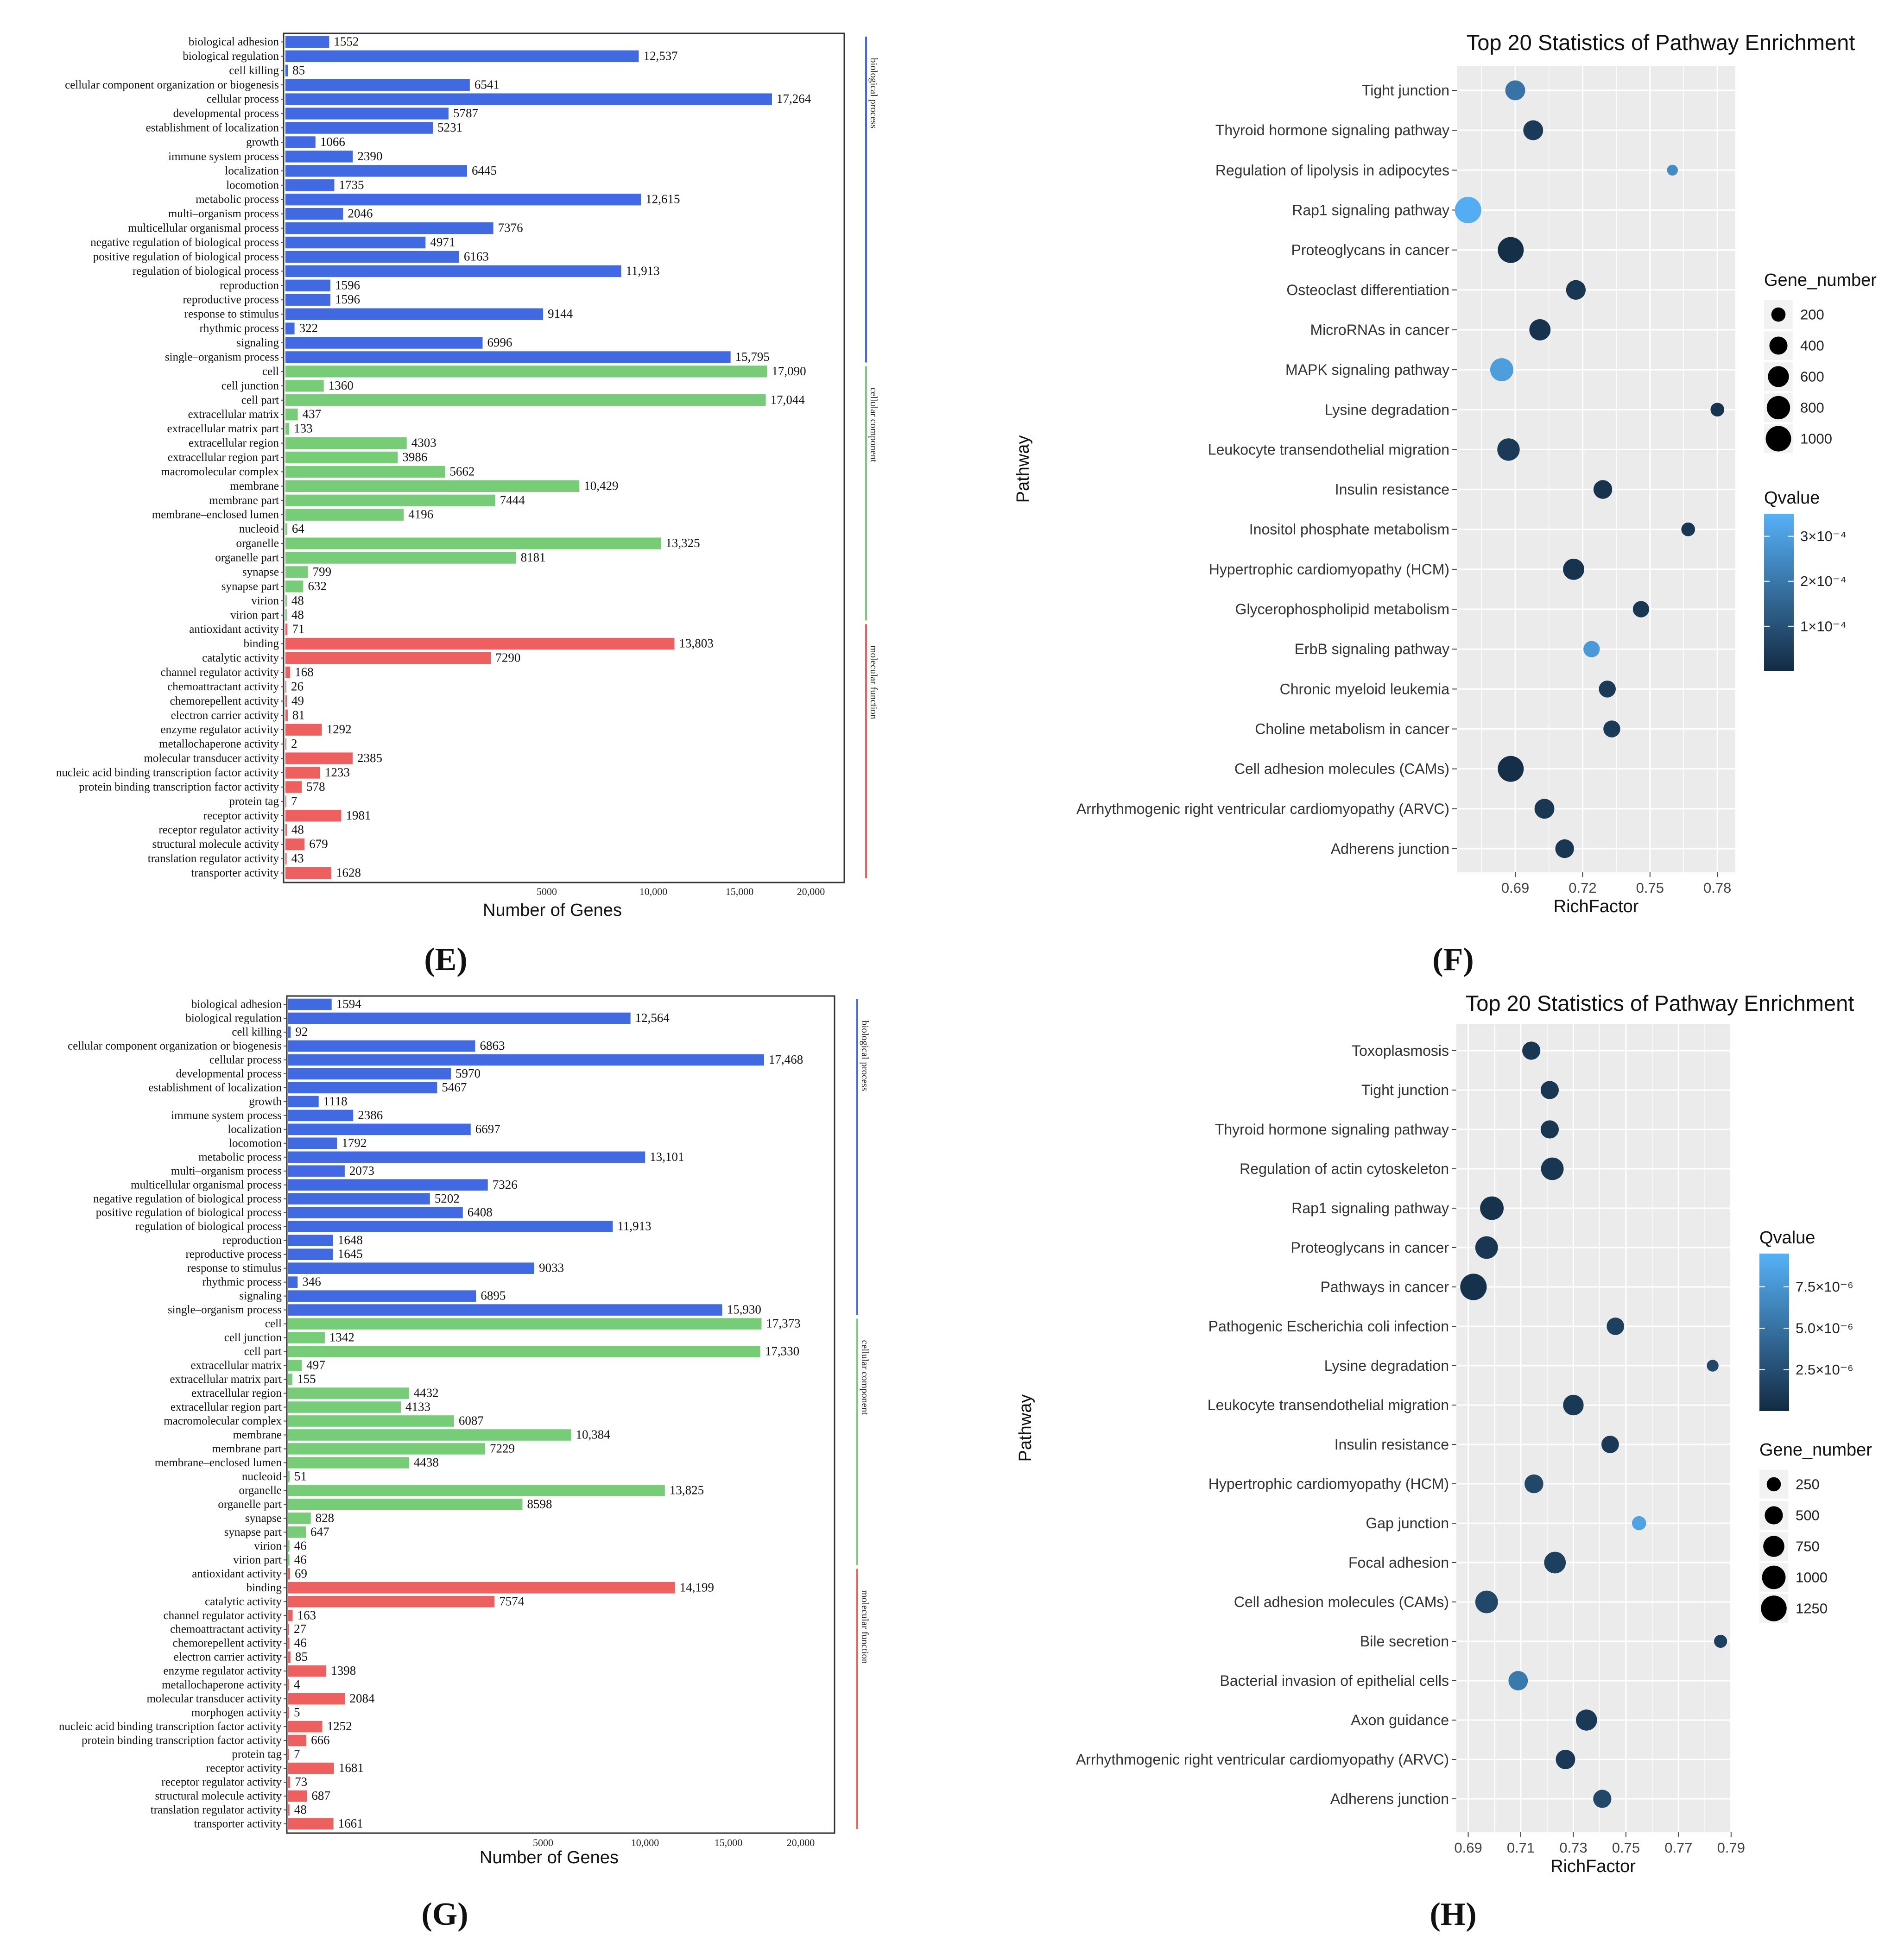  Describe the element at coordinates (254, 486) in the screenshot. I see `category-label: membrane` at that location.